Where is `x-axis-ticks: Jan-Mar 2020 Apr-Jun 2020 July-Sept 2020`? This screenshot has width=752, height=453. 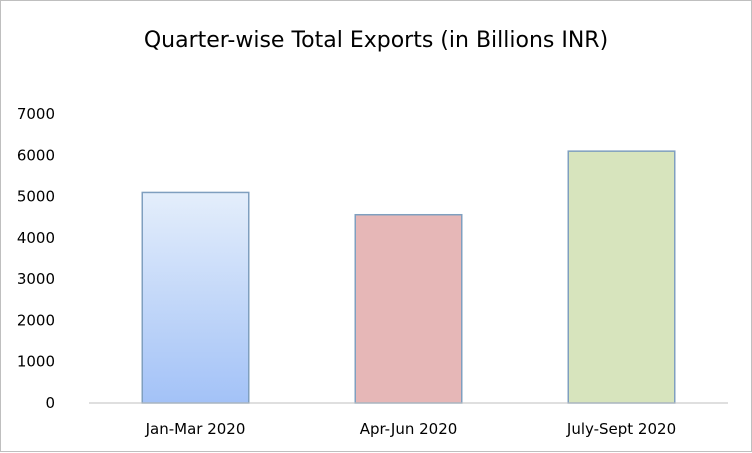
x-axis-ticks: Jan-Mar 2020 Apr-Jun 2020 July-Sept 2020 is located at coordinates (411, 429).